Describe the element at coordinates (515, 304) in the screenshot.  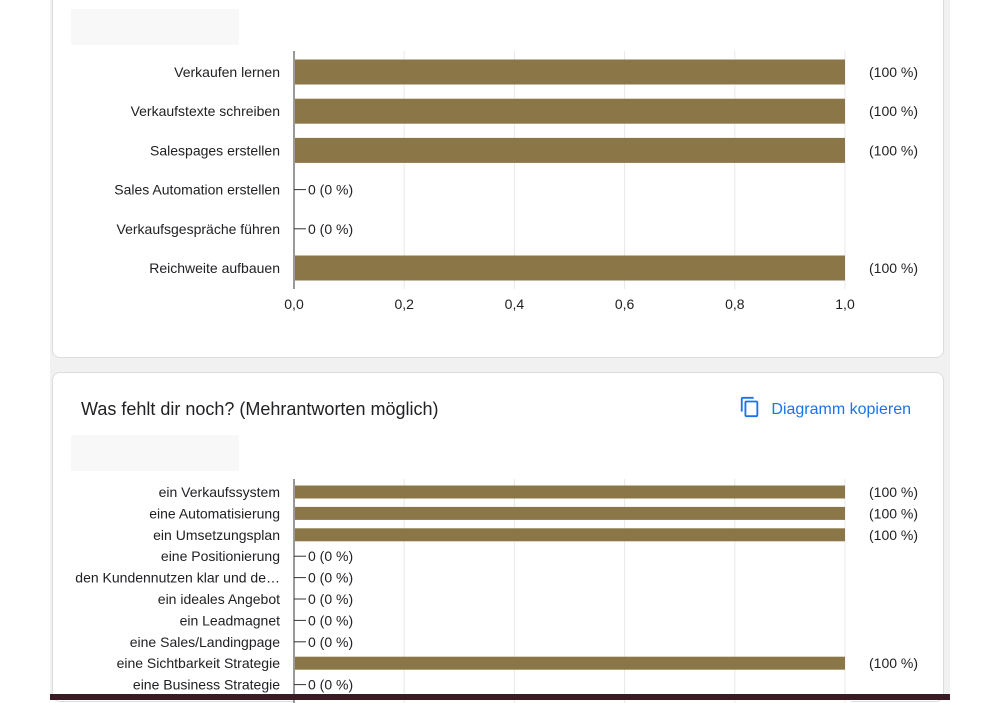
I see `x-tick-label: 0,4` at that location.